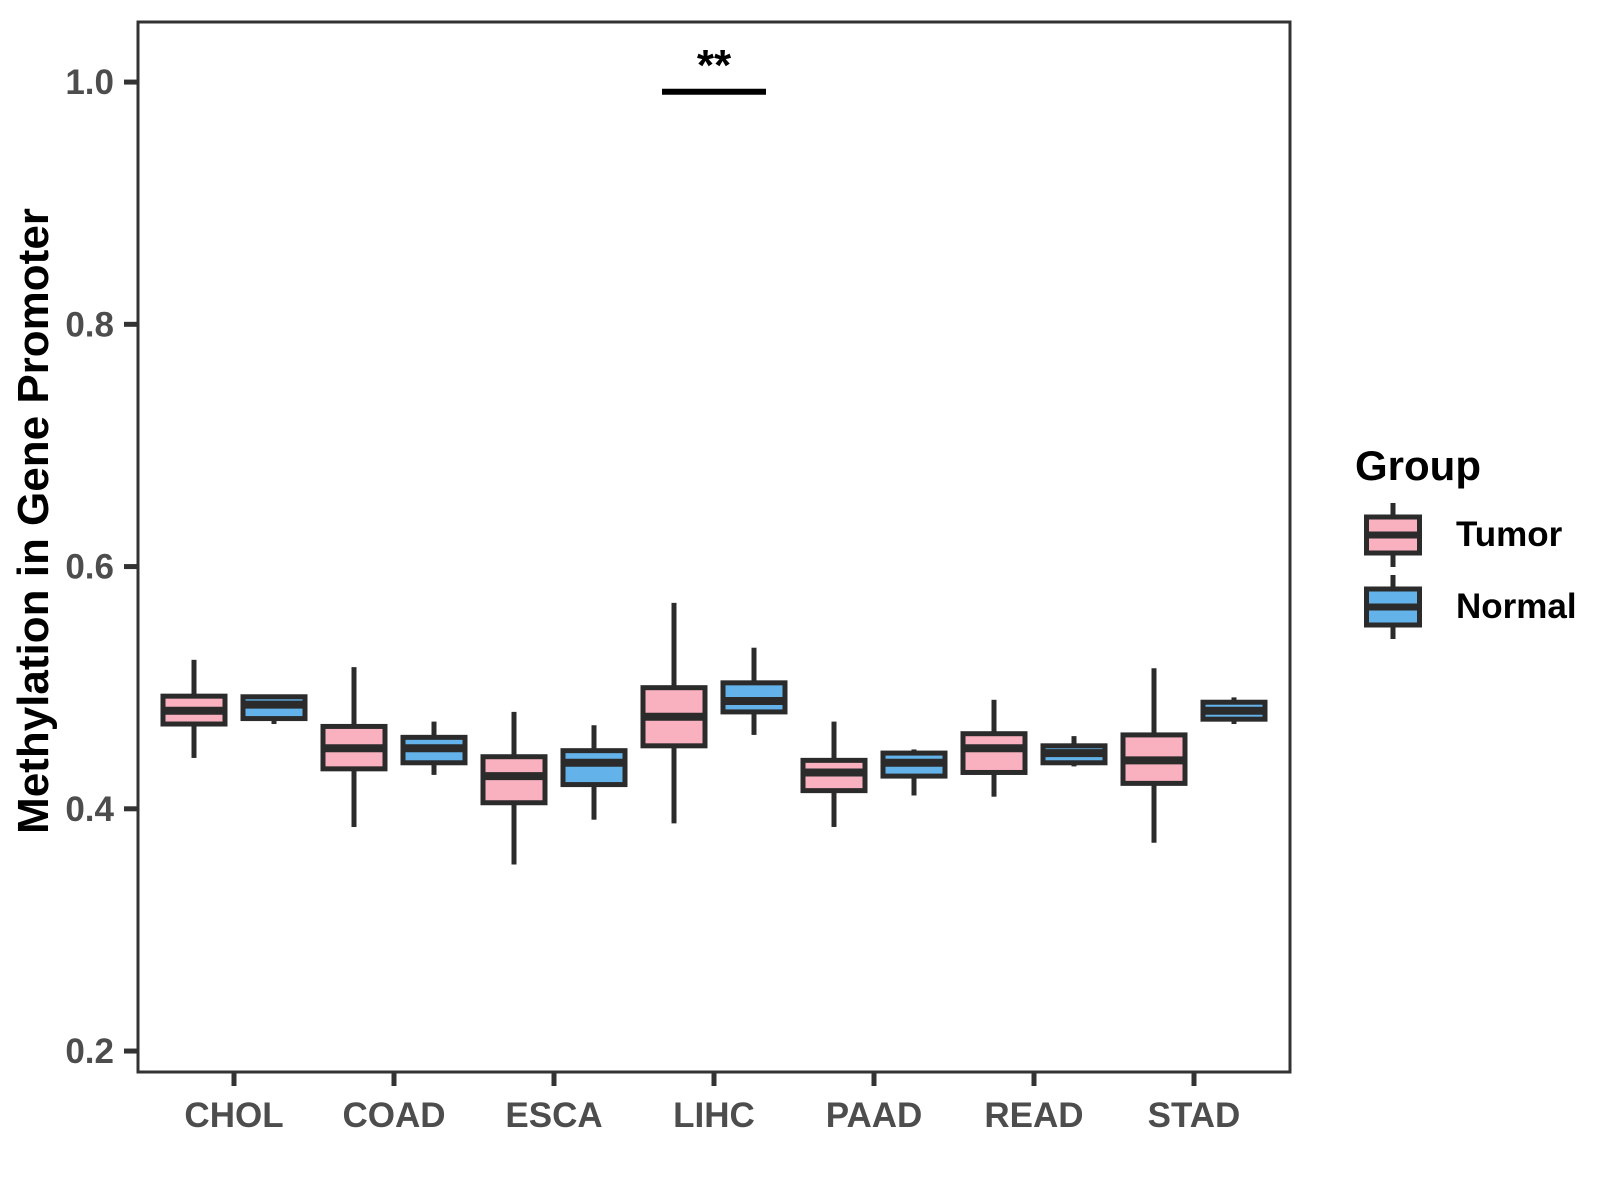 The width and height of the screenshot is (1600, 1200). I want to click on y-tick-label: 0.8, so click(89, 324).